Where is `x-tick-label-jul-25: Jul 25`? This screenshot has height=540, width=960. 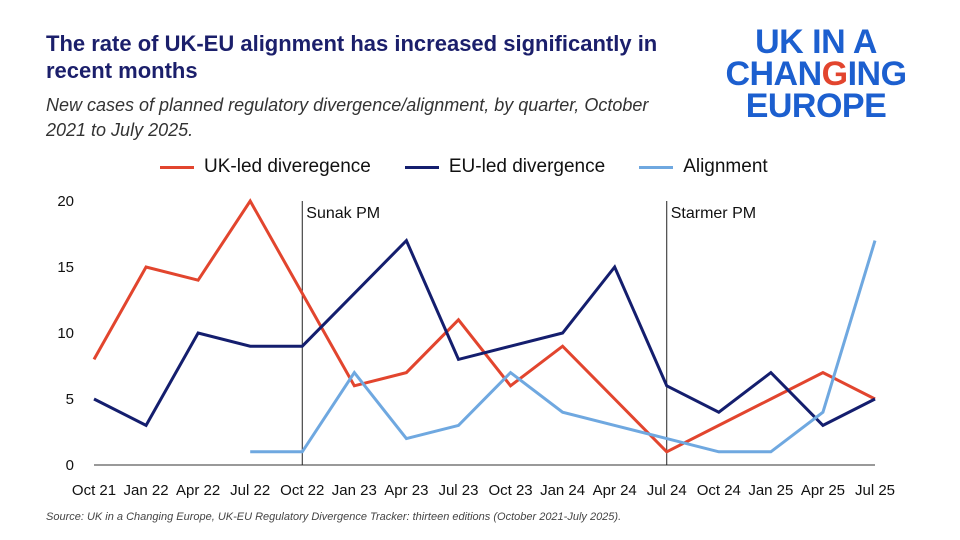
x-tick-label-jul-25: Jul 25 is located at coordinates (875, 490).